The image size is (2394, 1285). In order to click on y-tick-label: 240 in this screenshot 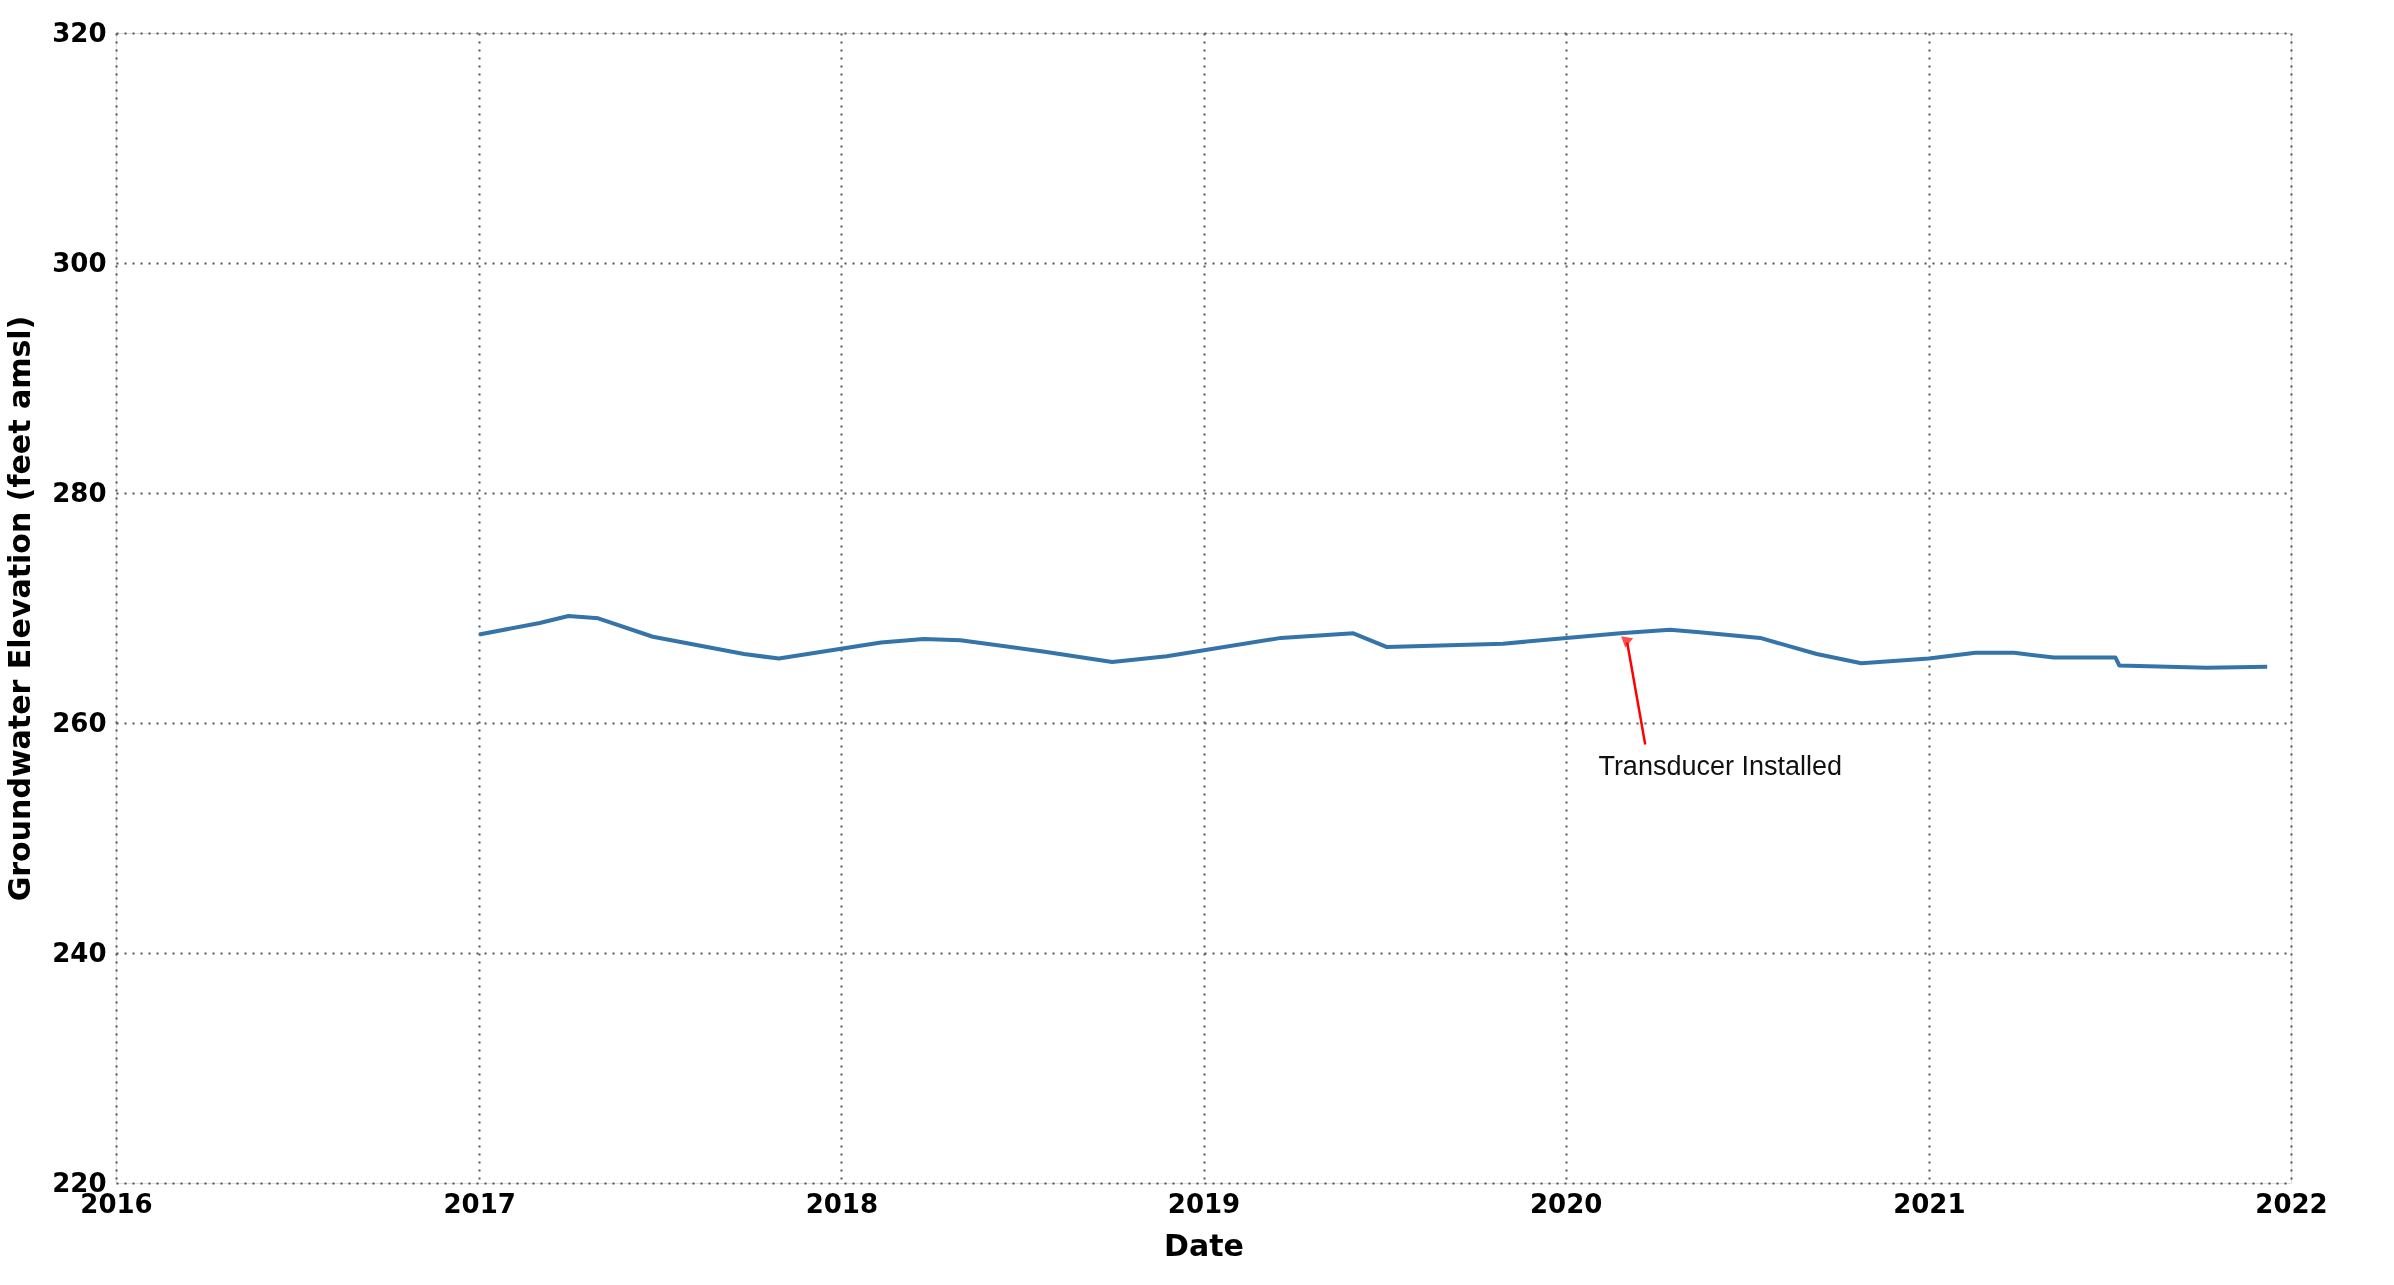, I will do `click(79, 952)`.